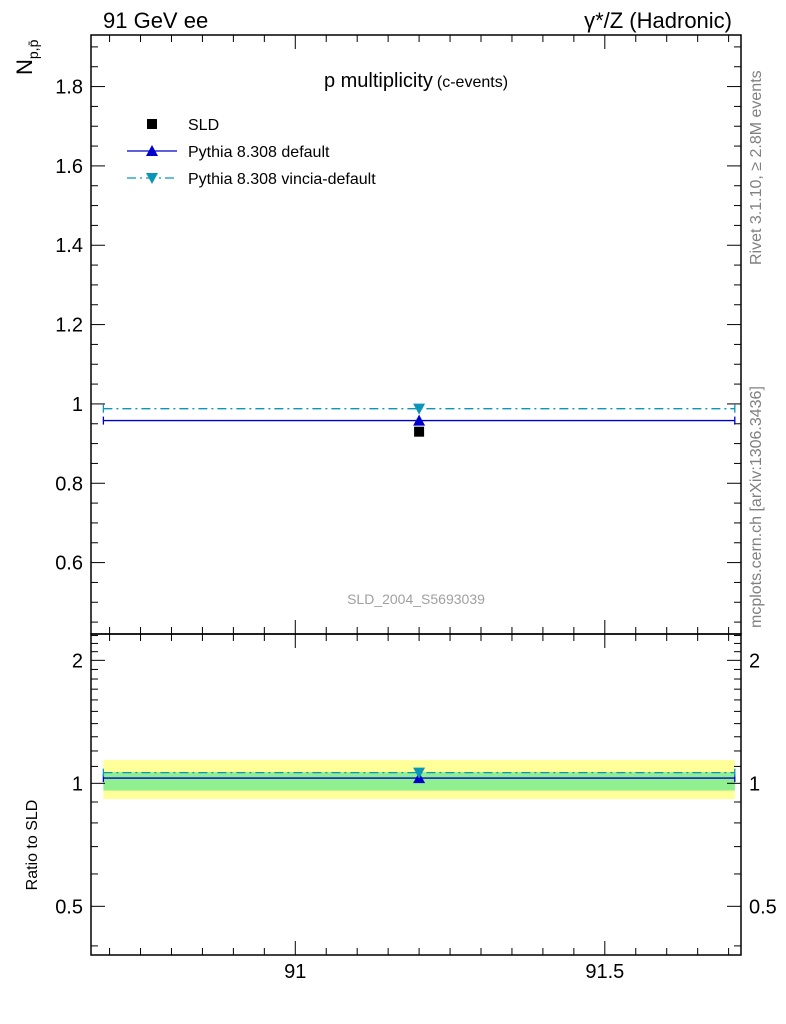 The image size is (786, 1024). I want to click on legend-label: Pythia 8.308 vincia-default, so click(282, 179).